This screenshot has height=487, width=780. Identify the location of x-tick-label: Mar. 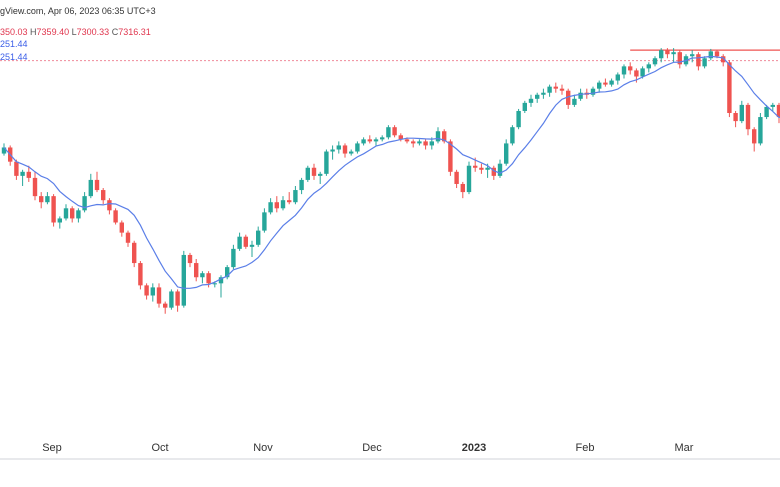
(684, 448).